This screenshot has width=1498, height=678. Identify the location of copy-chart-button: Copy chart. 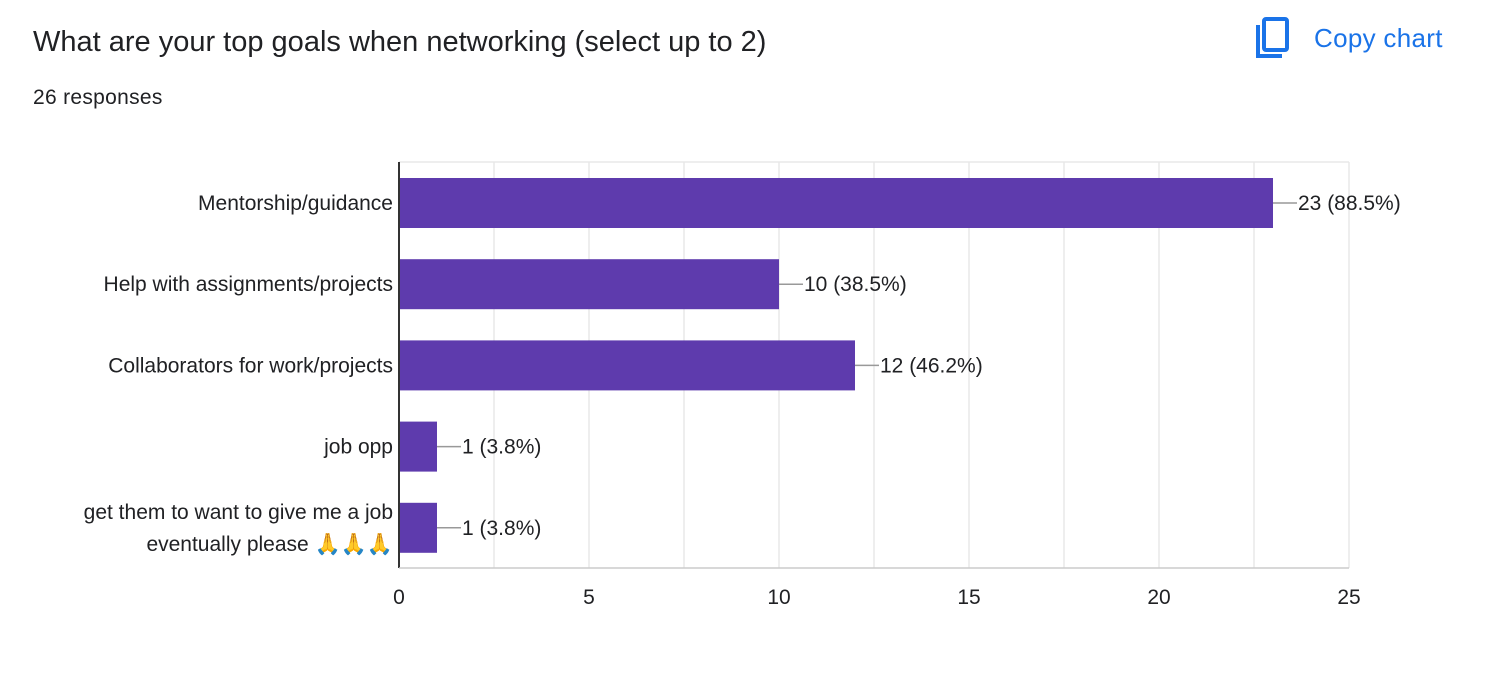
(1347, 38).